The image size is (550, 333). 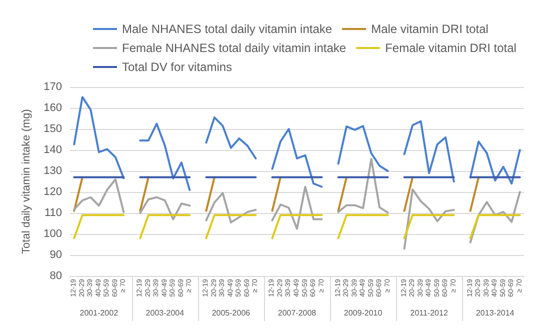 What do you see at coordinates (495, 313) in the screenshot?
I see `text: 2013-2014` at bounding box center [495, 313].